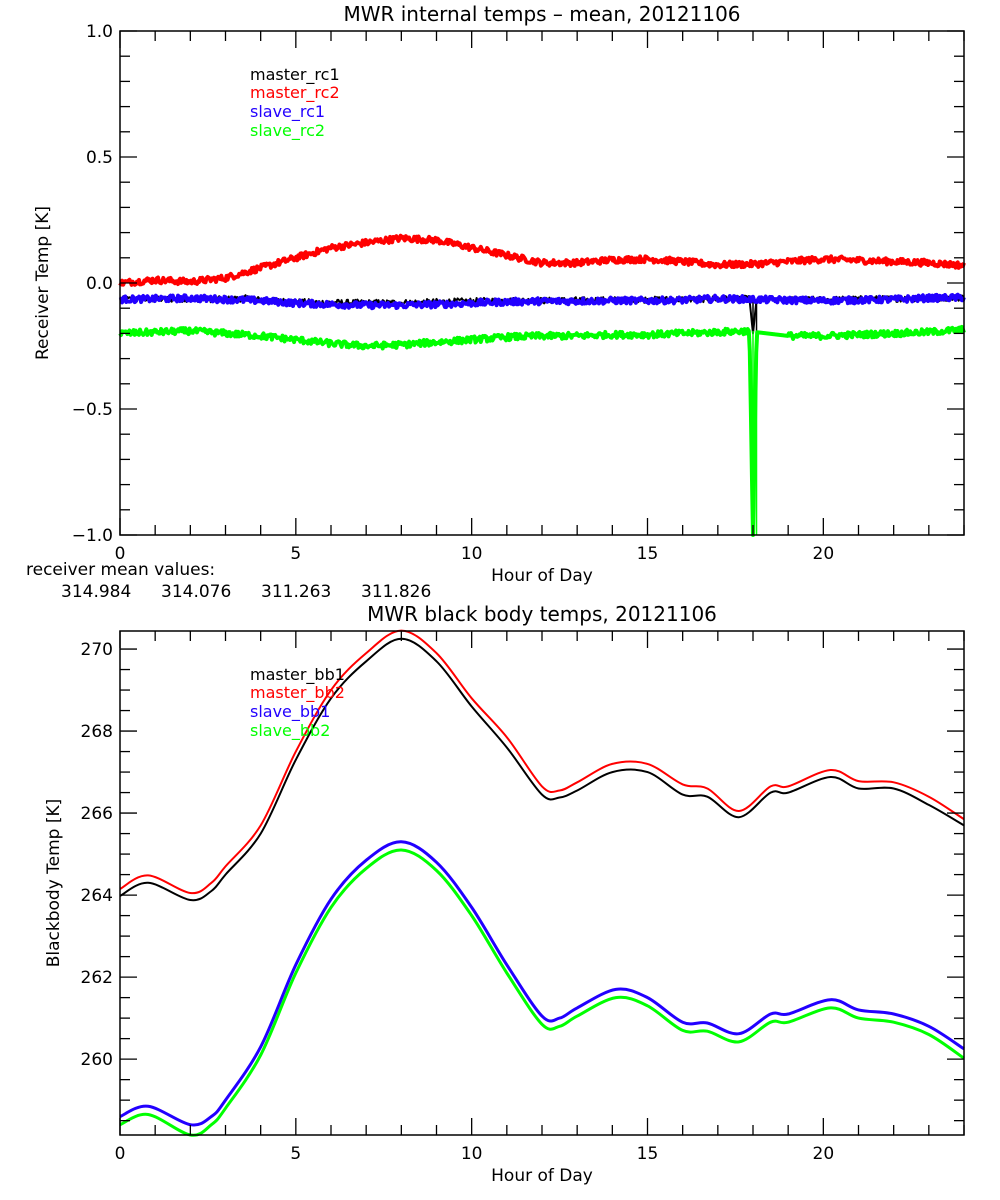 The height and width of the screenshot is (1200, 1000). What do you see at coordinates (96, 592) in the screenshot?
I see `receiver-mean-value: 314.984` at bounding box center [96, 592].